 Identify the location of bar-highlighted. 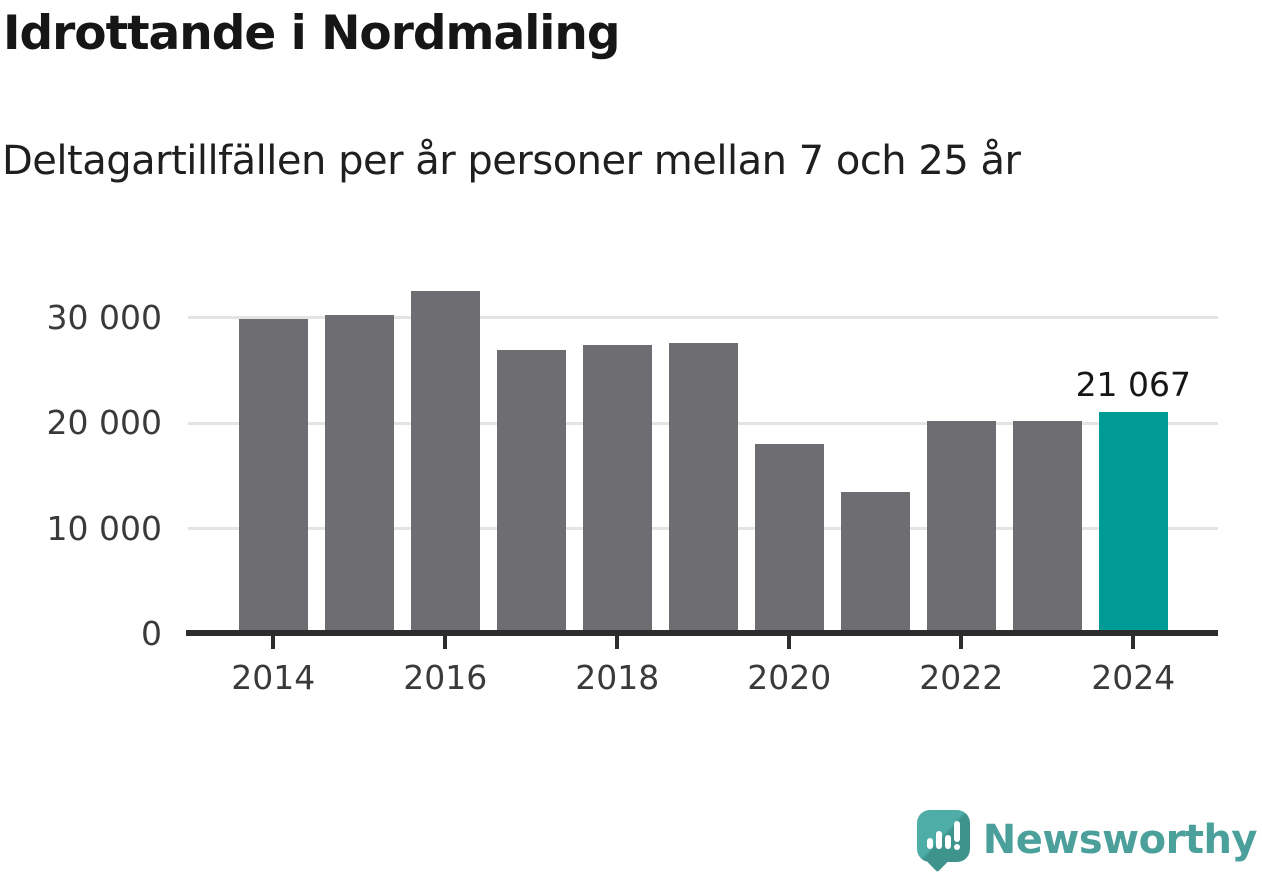
(1133, 522).